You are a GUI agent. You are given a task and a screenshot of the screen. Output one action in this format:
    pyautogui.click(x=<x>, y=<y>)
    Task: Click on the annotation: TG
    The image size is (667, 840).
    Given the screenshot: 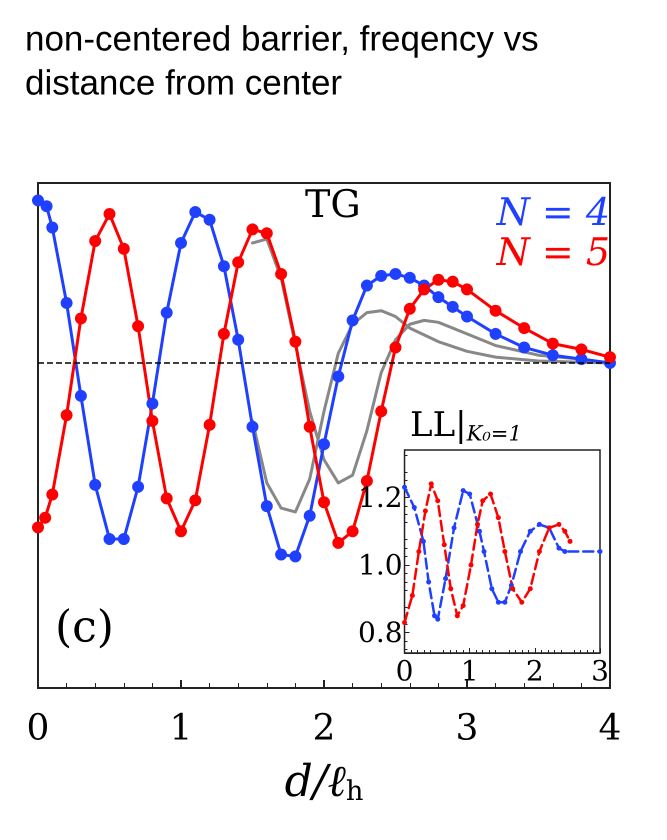 What is the action you would take?
    pyautogui.click(x=333, y=204)
    